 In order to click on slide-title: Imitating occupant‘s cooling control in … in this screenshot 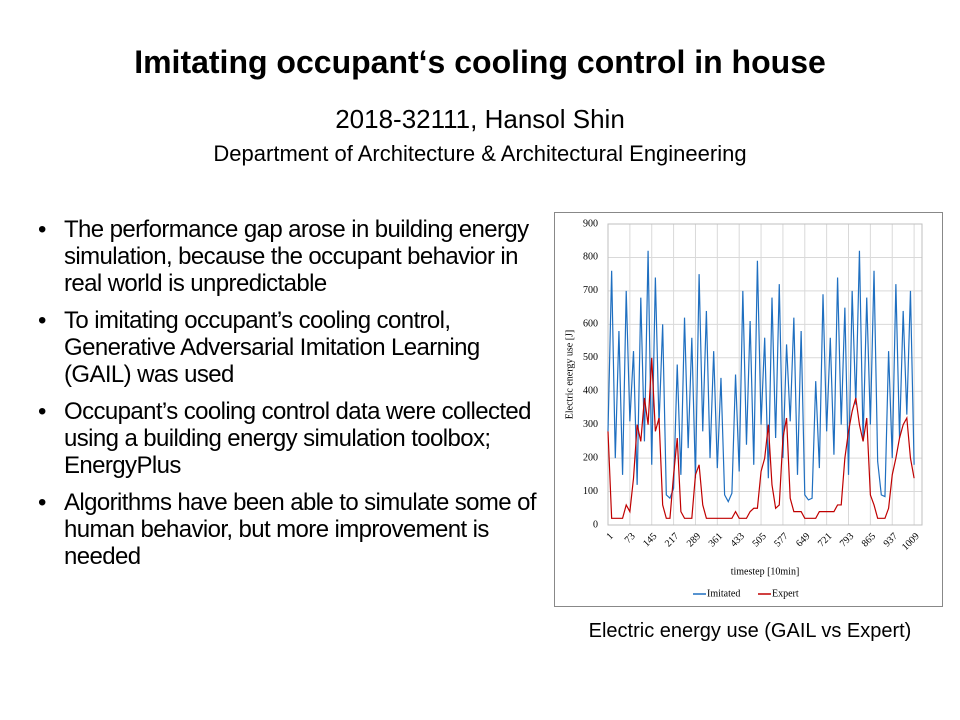, I will do `click(480, 62)`.